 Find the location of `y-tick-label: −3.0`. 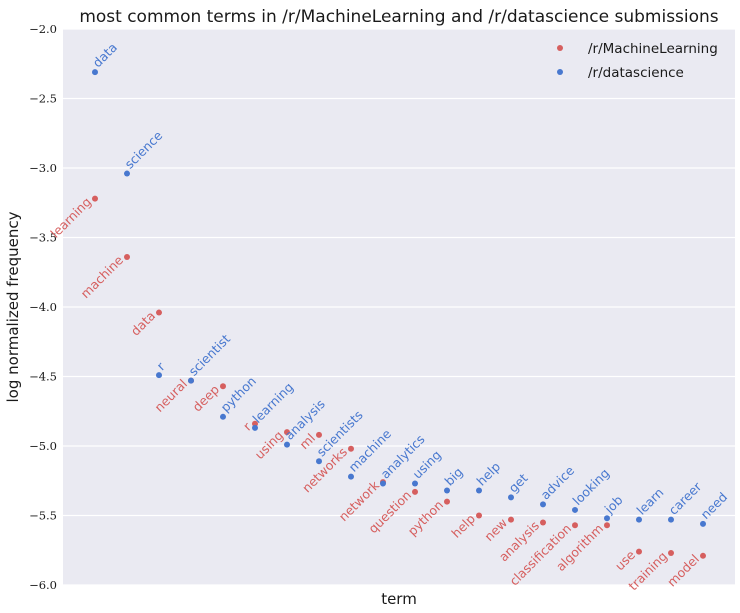

y-tick-label: −3.0 is located at coordinates (43, 168).